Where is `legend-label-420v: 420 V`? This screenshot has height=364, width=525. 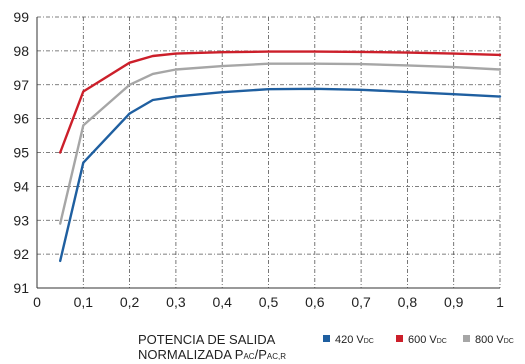 legend-label-420v: 420 V is located at coordinates (349, 340).